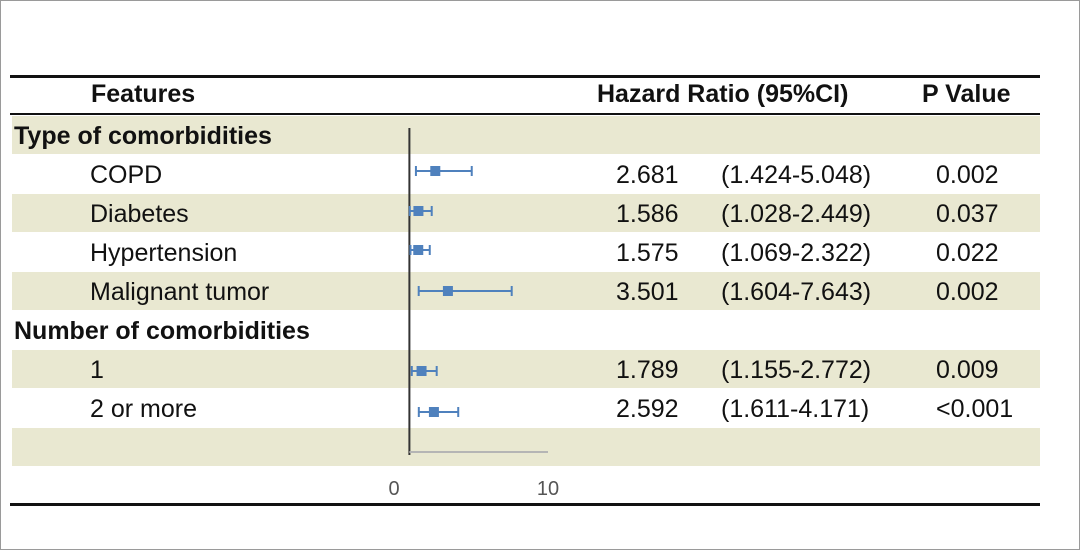 The height and width of the screenshot is (550, 1080). What do you see at coordinates (143, 409) in the screenshot?
I see `row-label: 2 or more` at bounding box center [143, 409].